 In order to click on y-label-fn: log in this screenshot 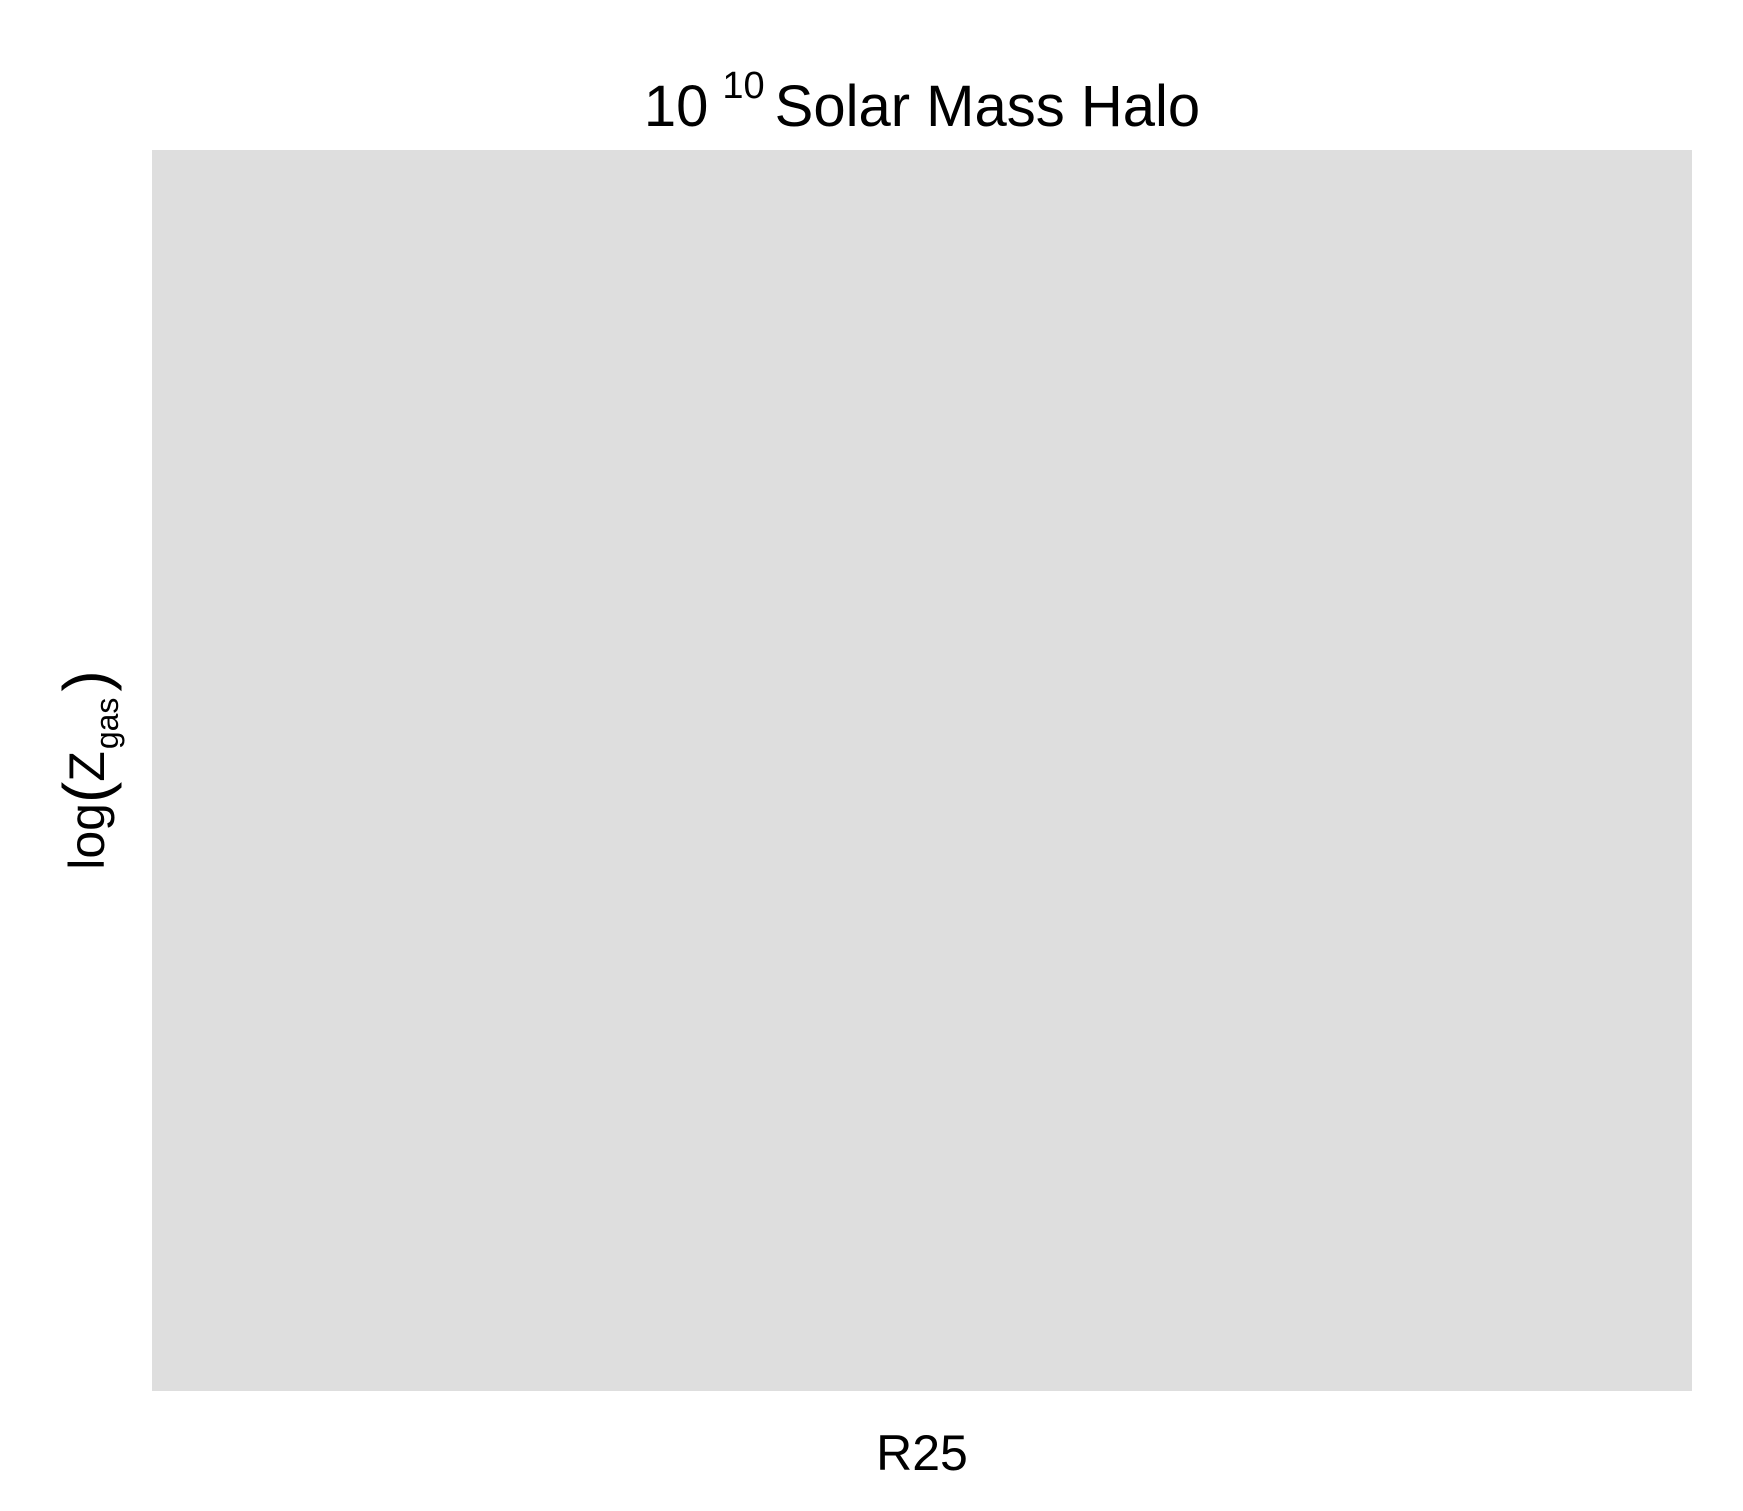, I will do `click(87, 836)`.